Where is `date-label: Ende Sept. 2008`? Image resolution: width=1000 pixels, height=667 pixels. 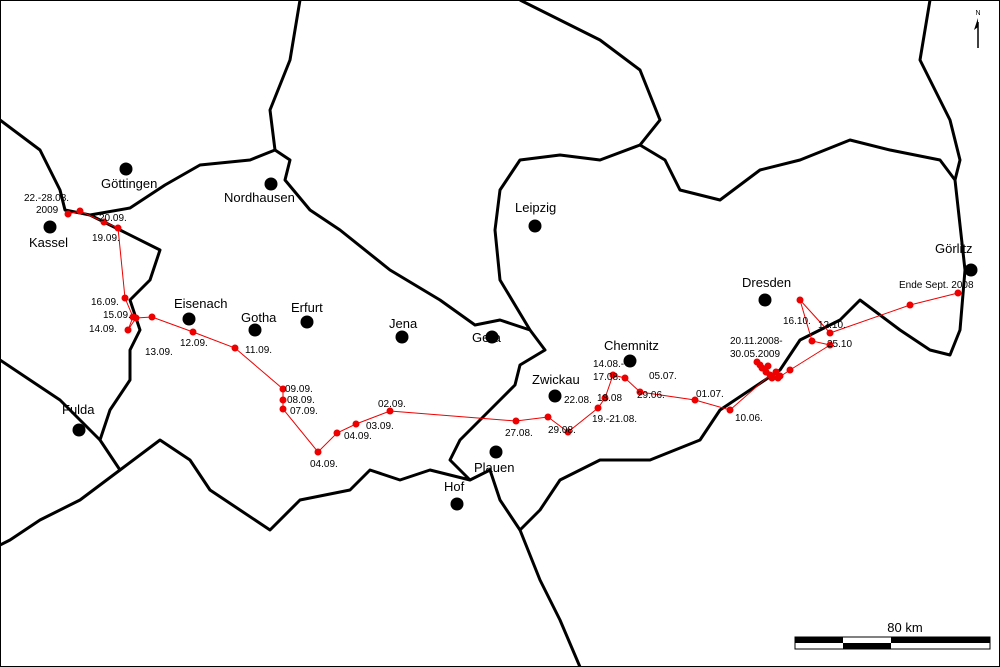 date-label: Ende Sept. 2008 is located at coordinates (936, 285).